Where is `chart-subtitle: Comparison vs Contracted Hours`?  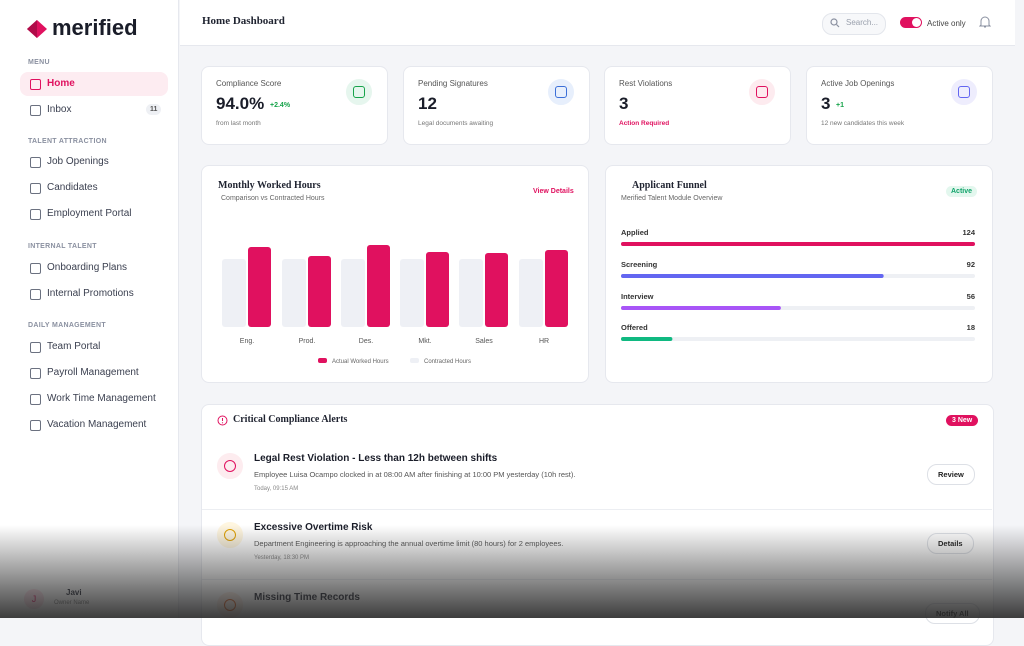
chart-subtitle: Comparison vs Contracted Hours is located at coordinates (273, 198).